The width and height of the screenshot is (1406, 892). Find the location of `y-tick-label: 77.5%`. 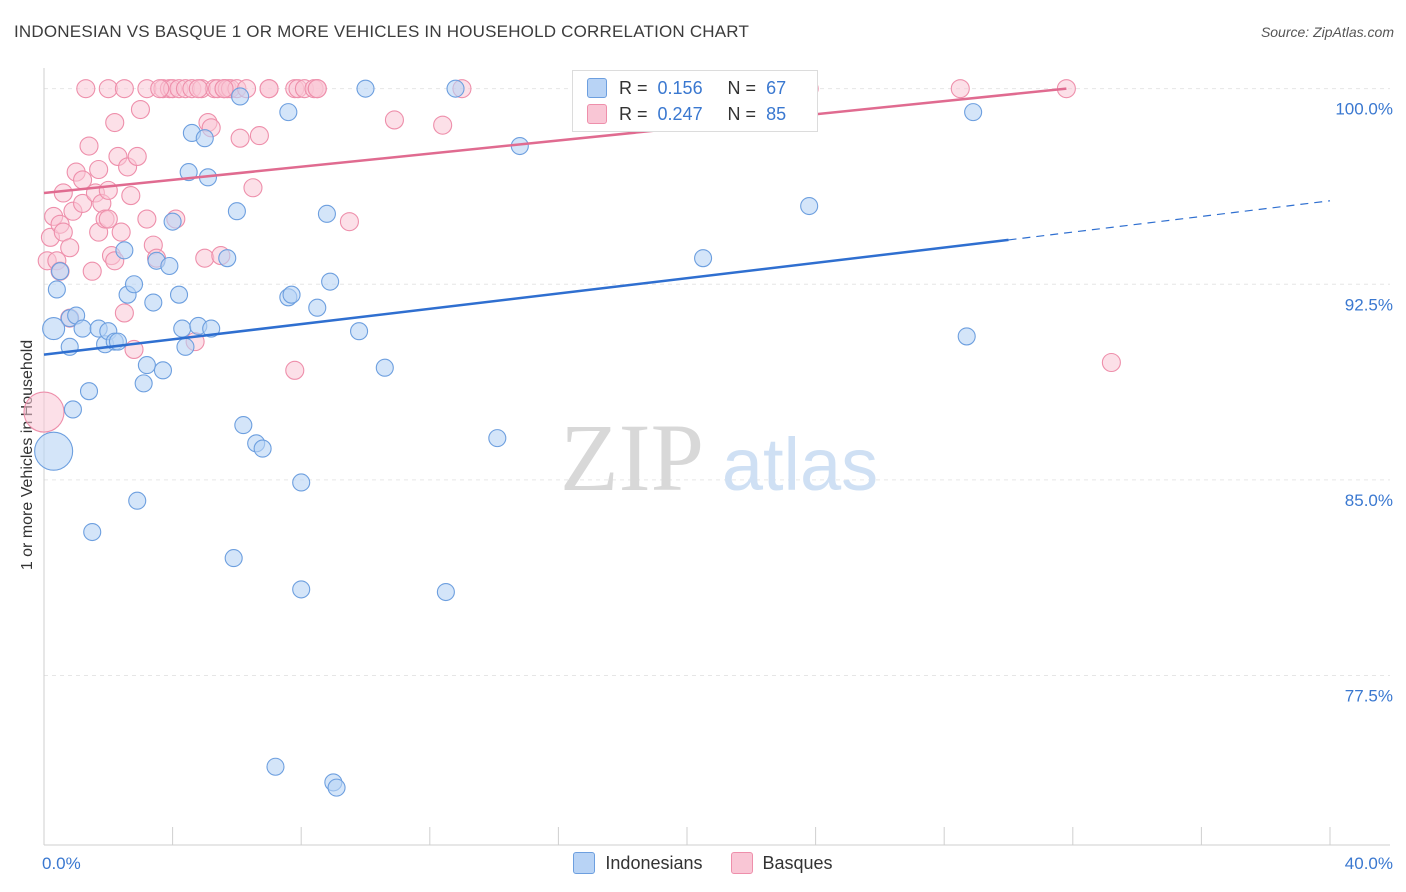

y-tick-label: 77.5% is located at coordinates (1369, 695).